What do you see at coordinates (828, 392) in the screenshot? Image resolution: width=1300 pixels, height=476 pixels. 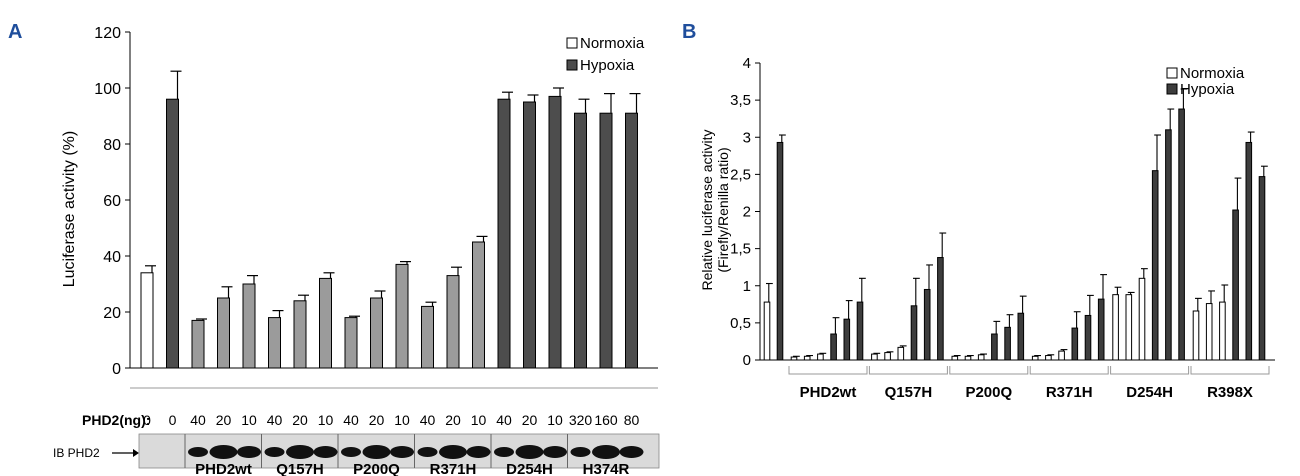 I see `group-label-b: PHD2wt` at bounding box center [828, 392].